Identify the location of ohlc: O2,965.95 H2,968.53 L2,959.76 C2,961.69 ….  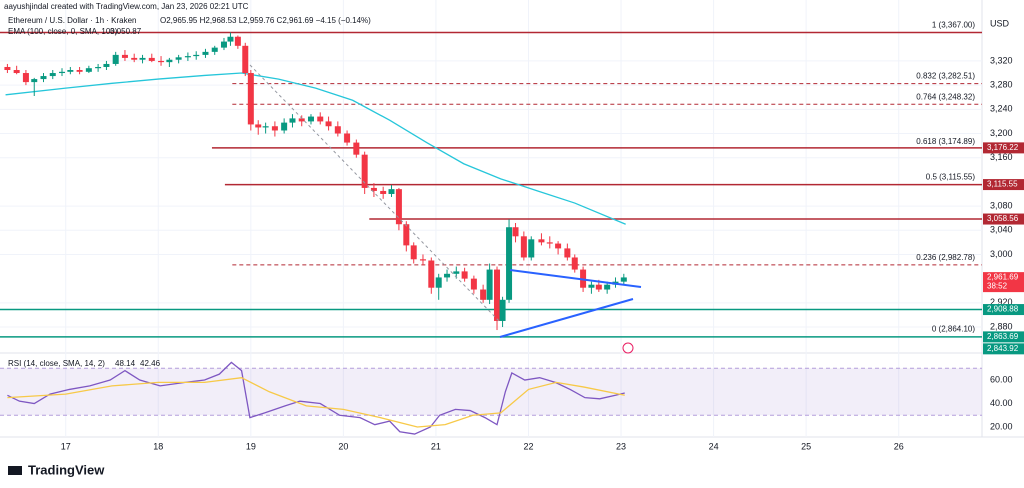
(265, 20).